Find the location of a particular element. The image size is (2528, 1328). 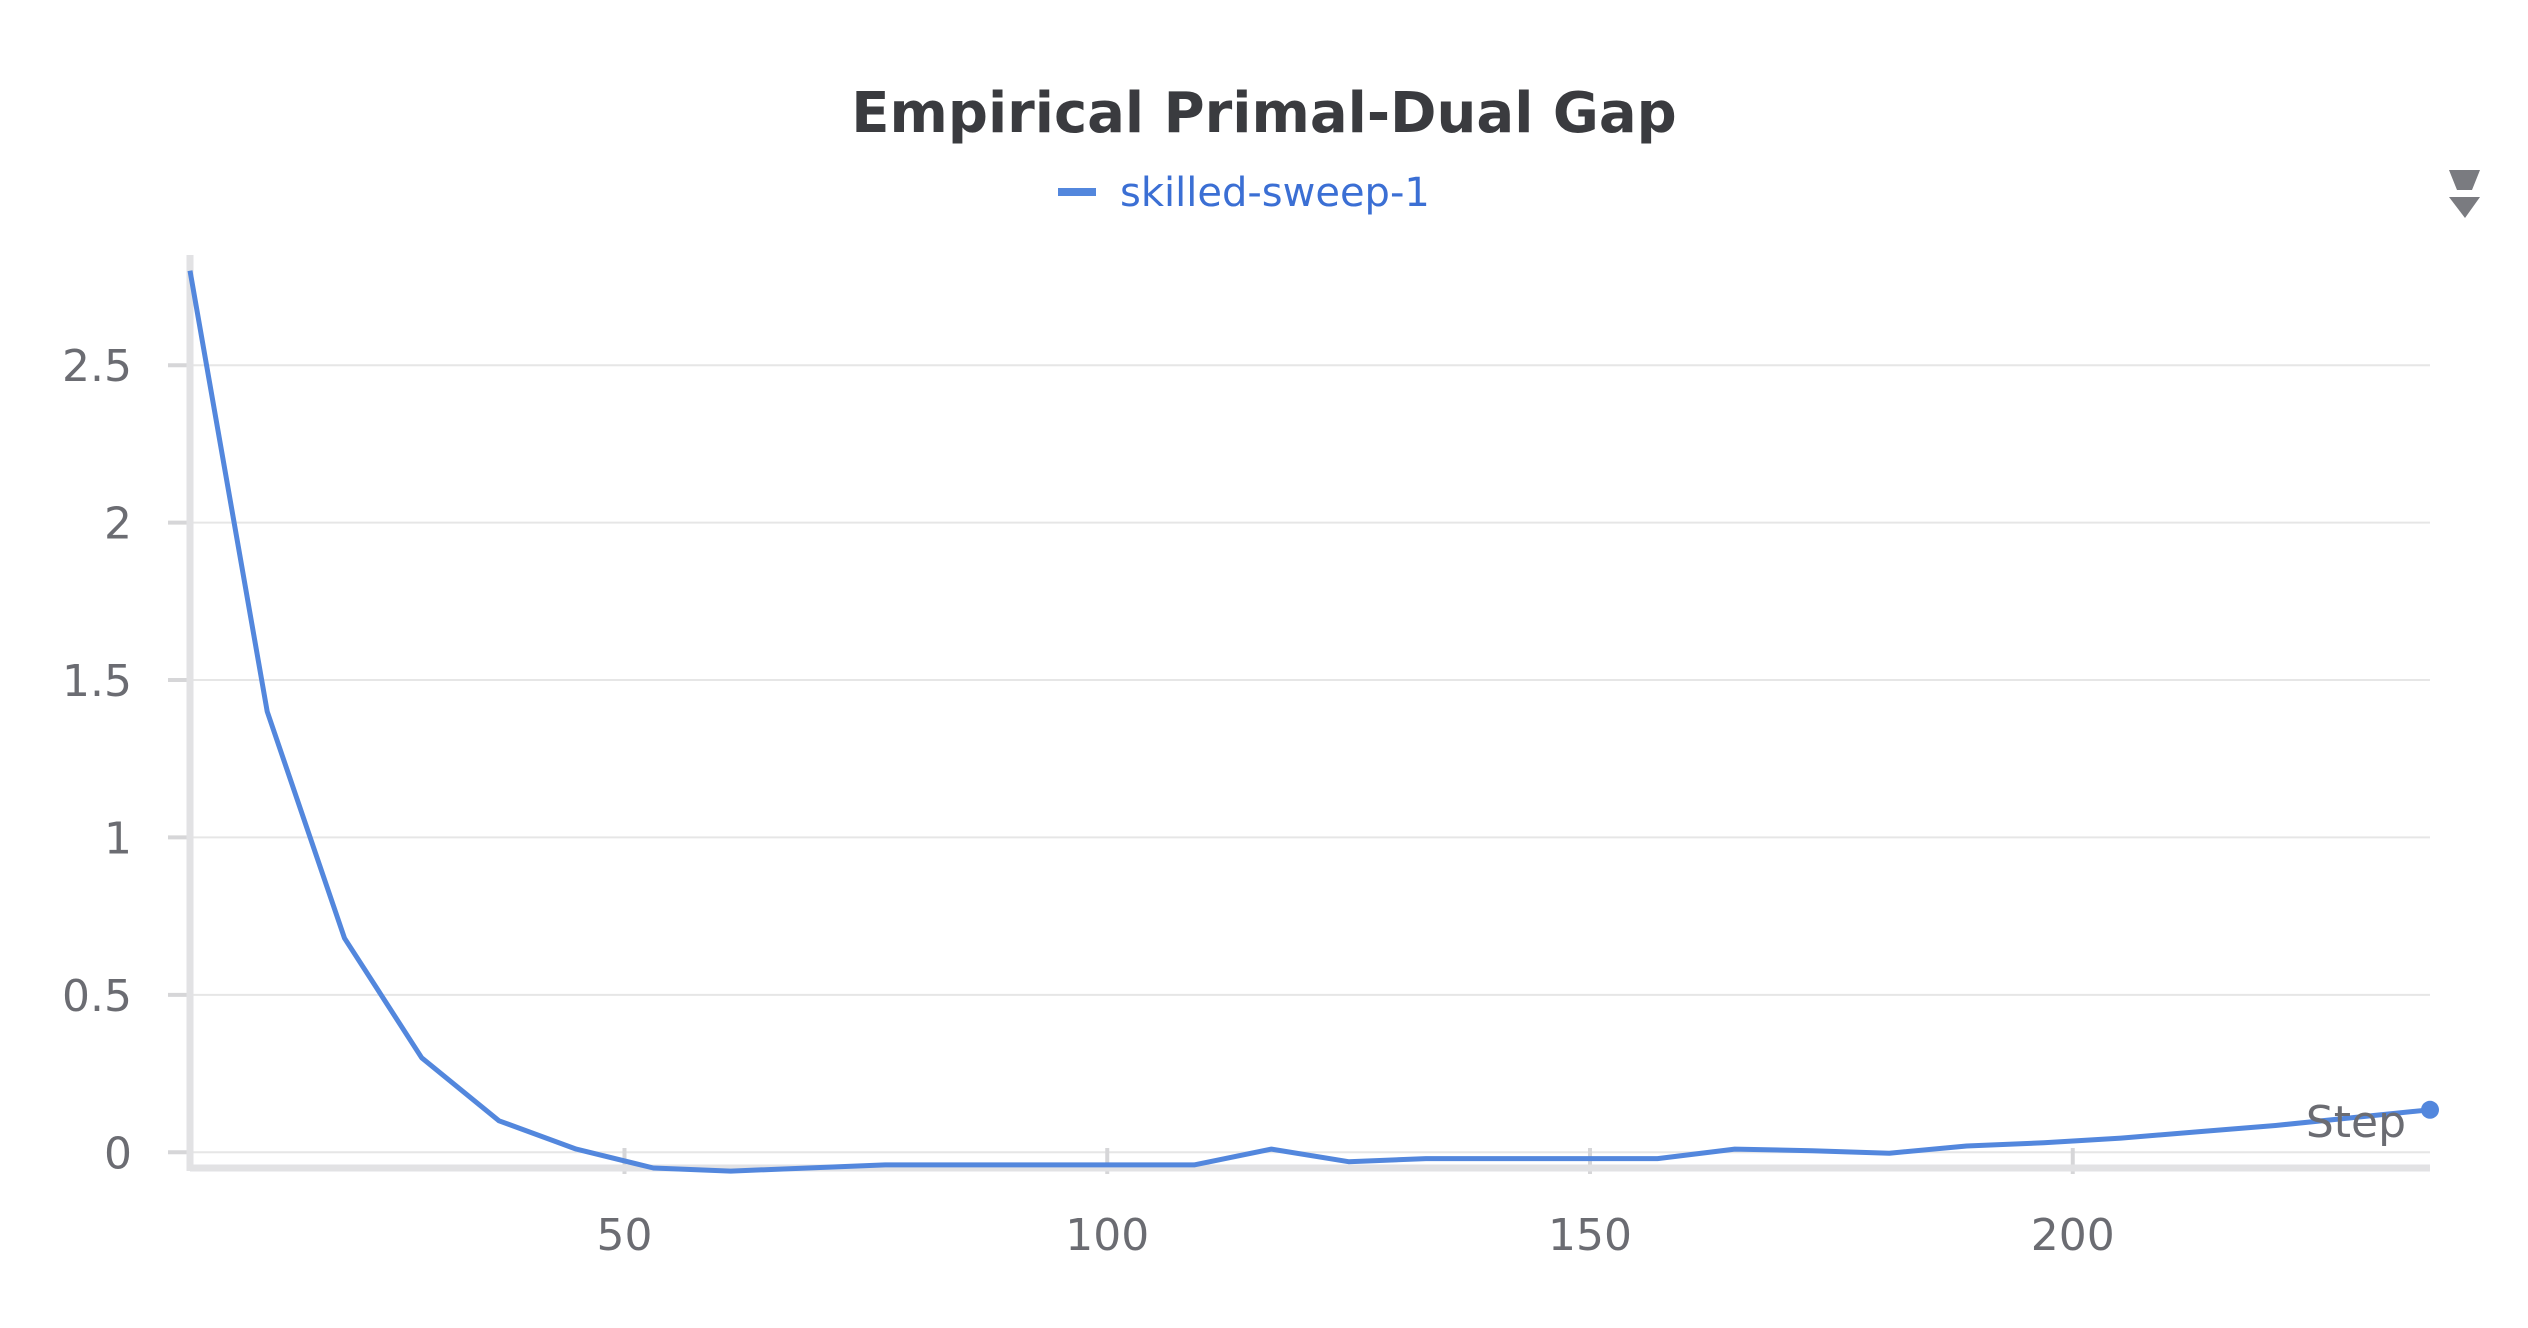

x-tick-label: 50 is located at coordinates (624, 1235).